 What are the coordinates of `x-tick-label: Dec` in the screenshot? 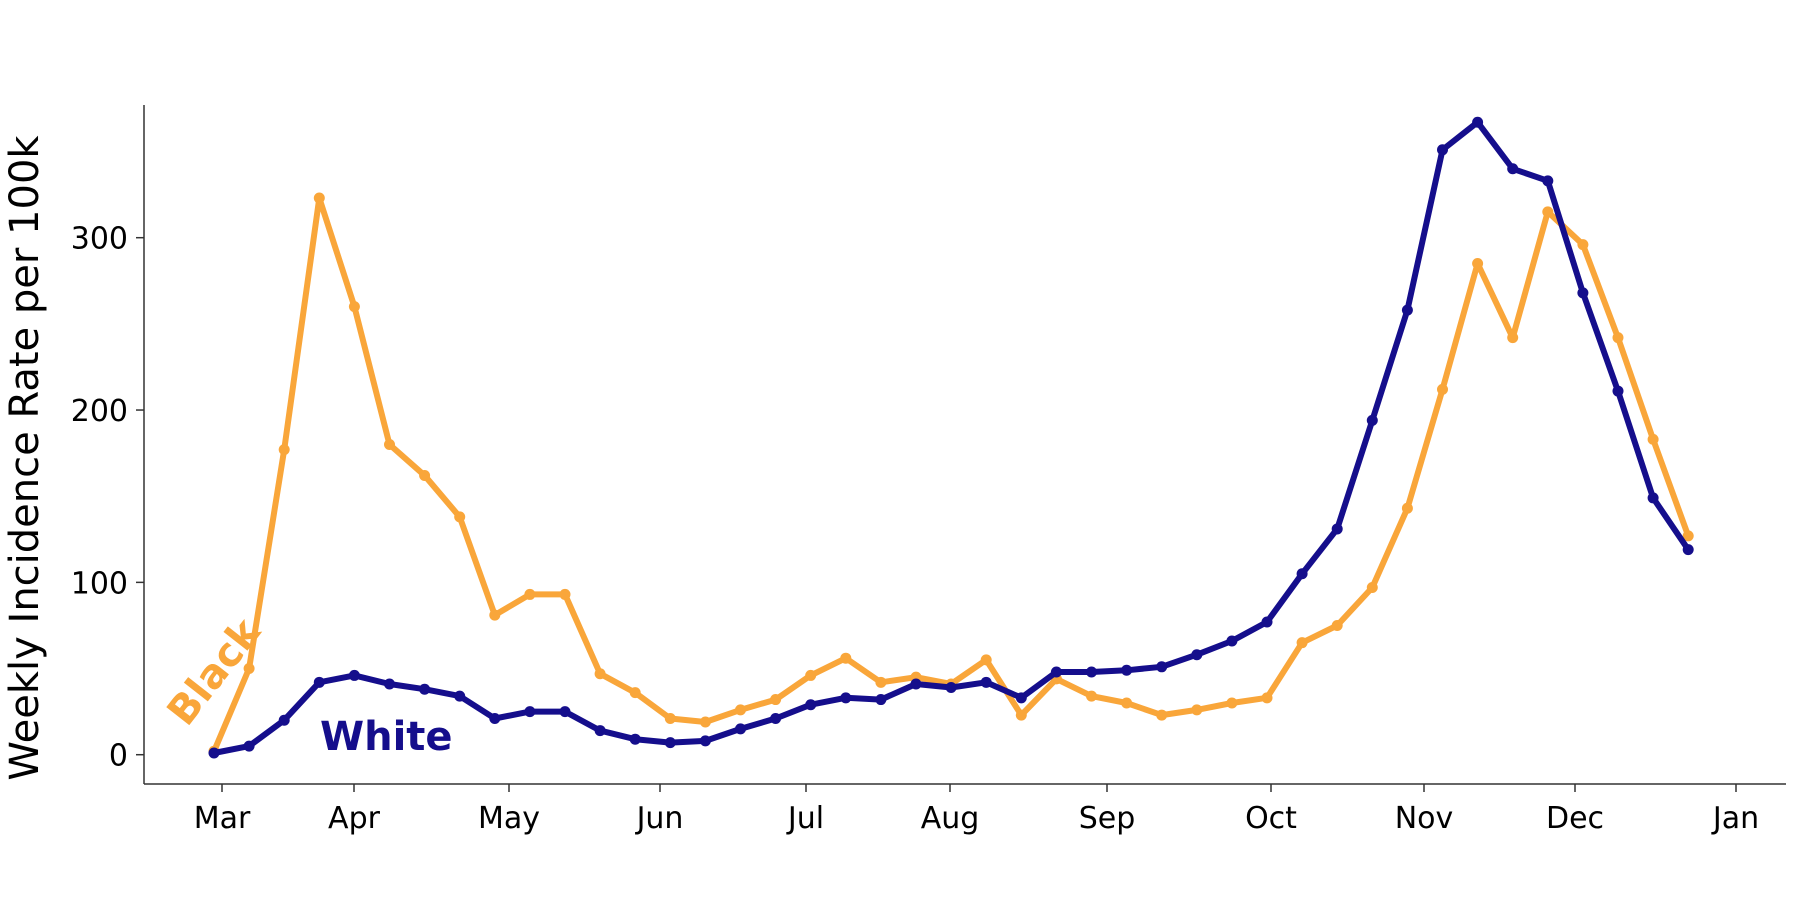 It's located at (1575, 818).